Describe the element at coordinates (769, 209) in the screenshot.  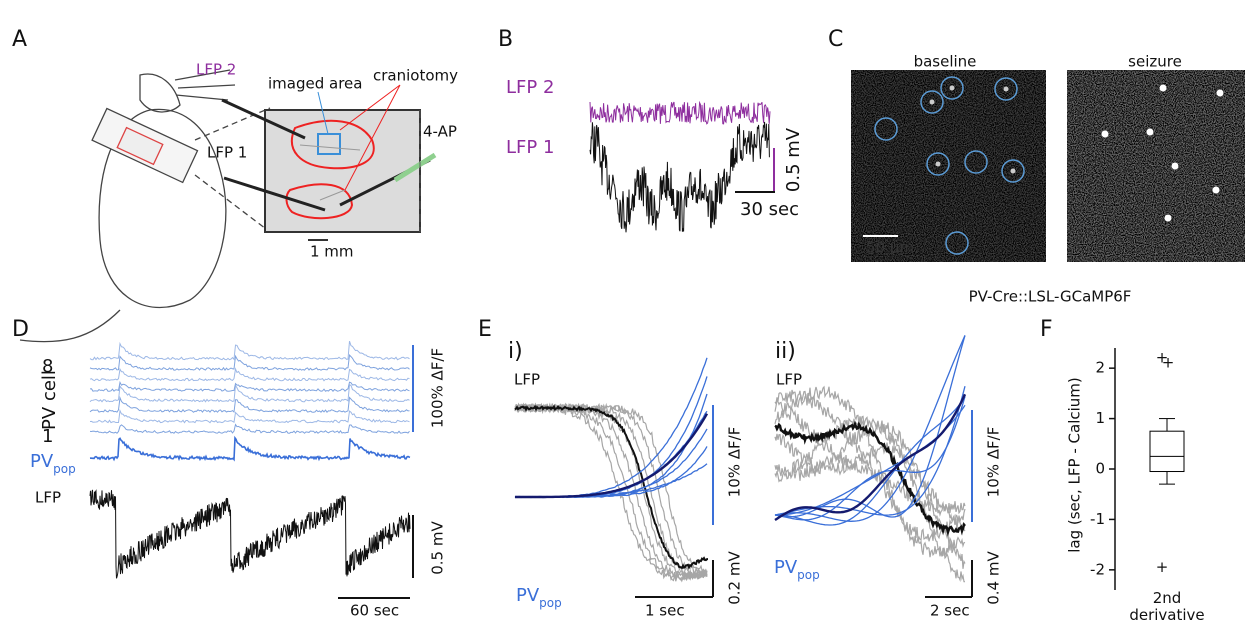
I see `time-scale: 30 sec` at that location.